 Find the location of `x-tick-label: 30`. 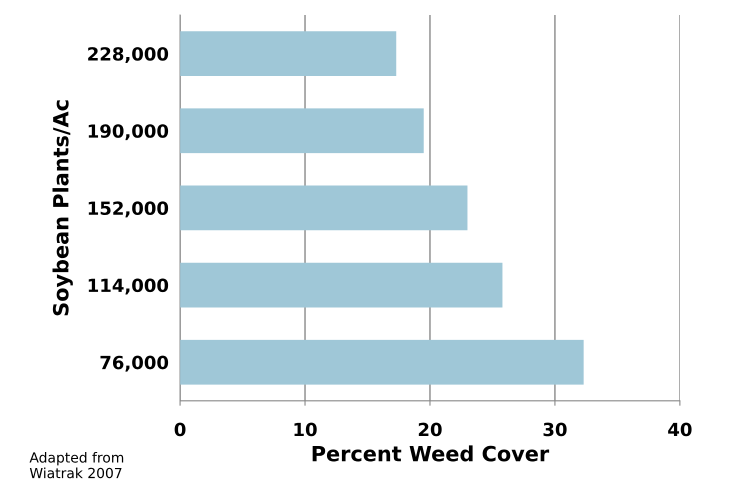

x-tick-label: 30 is located at coordinates (555, 429).